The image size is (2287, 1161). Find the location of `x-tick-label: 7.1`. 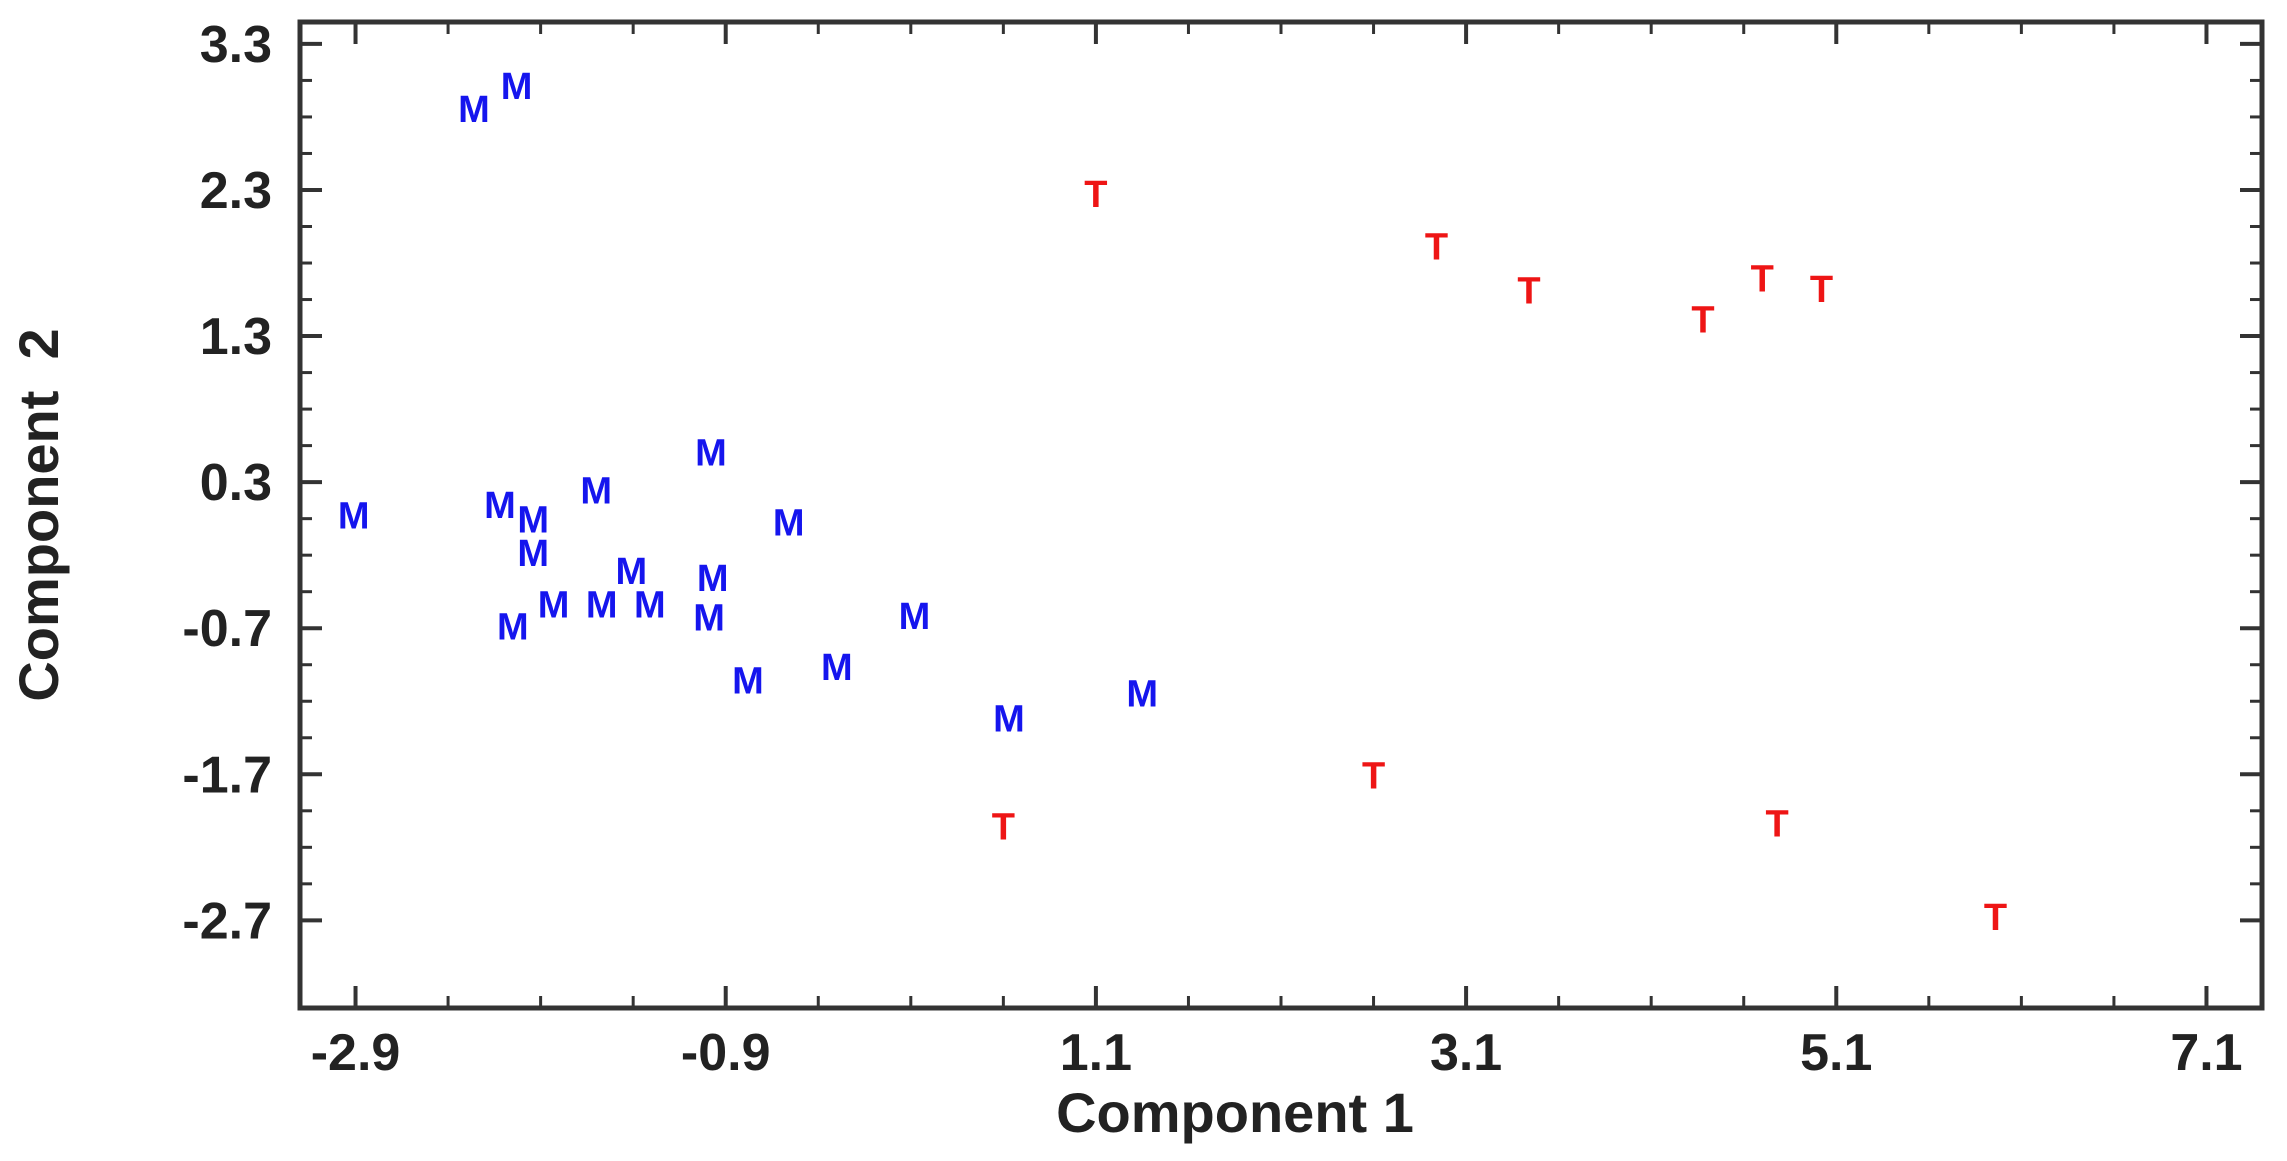

x-tick-label: 7.1 is located at coordinates (2206, 1053).